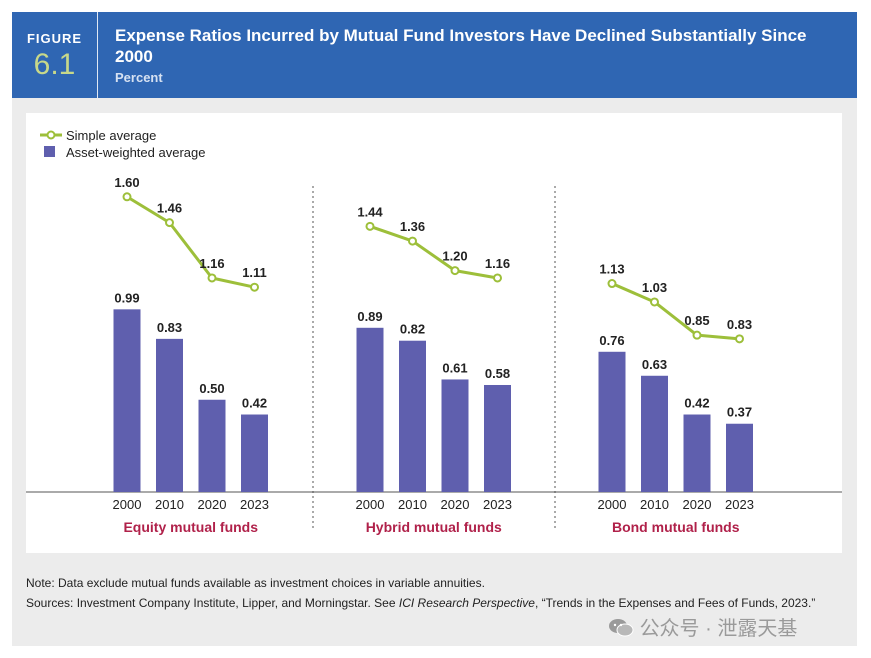 The width and height of the screenshot is (871, 658). I want to click on bar-value-label: 0.89, so click(369, 316).